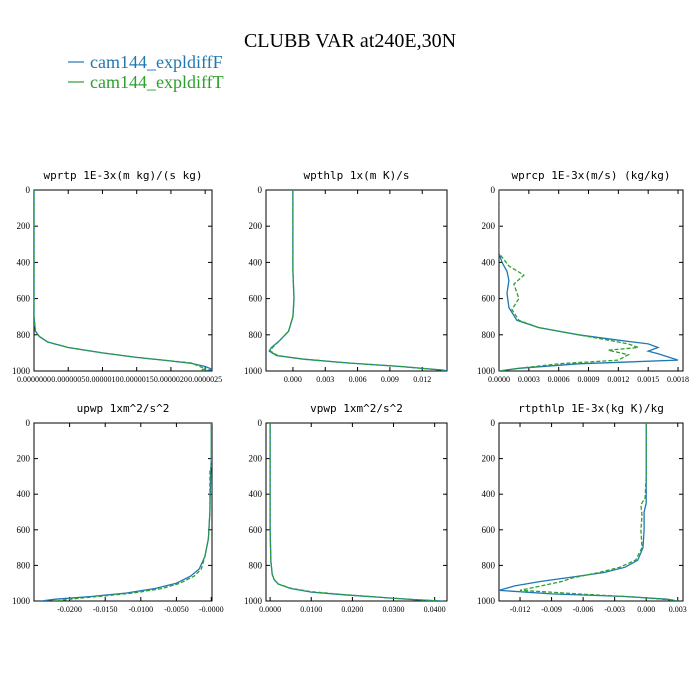  I want to click on legend-label-expldiffT: cam144_expldiffT, so click(157, 82).